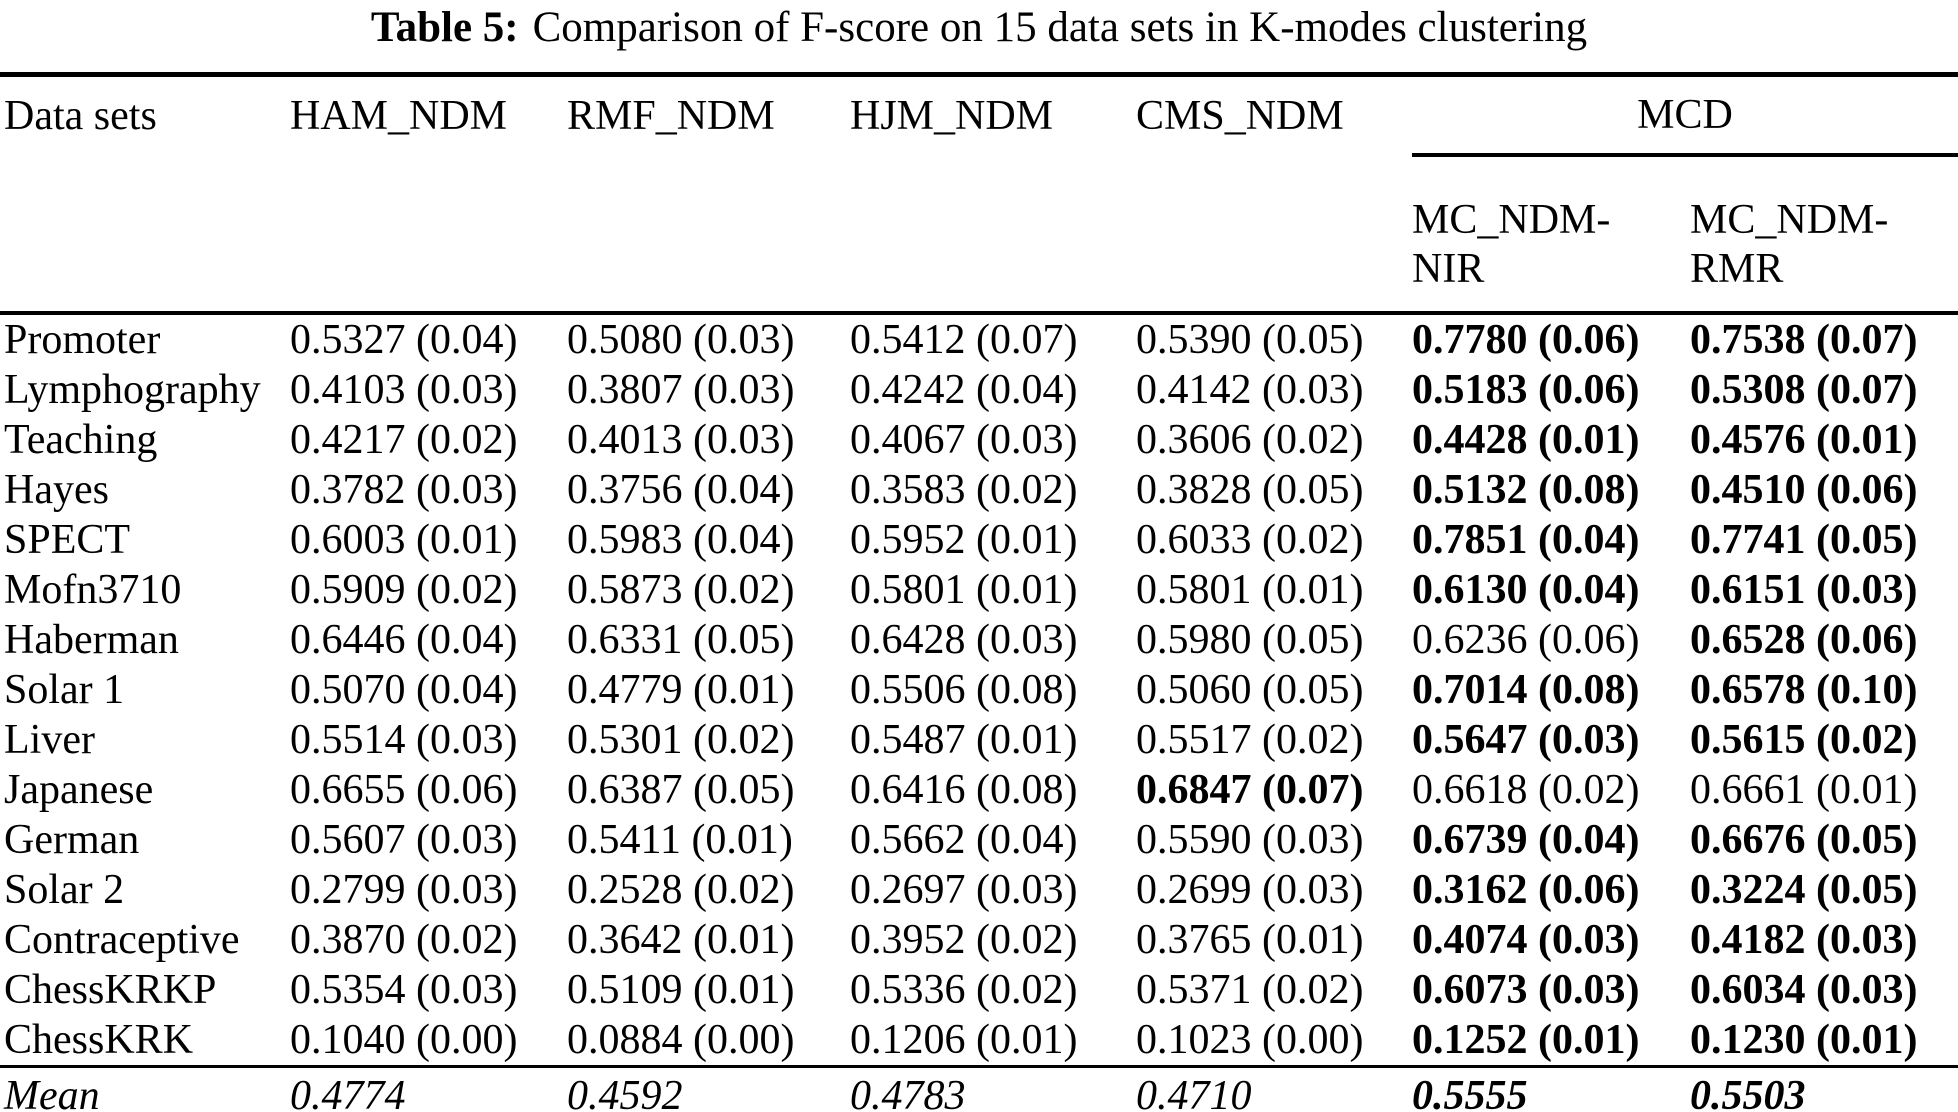 This screenshot has height=1112, width=1958. I want to click on value-cell: 0.6151 (0.03), so click(1804, 590).